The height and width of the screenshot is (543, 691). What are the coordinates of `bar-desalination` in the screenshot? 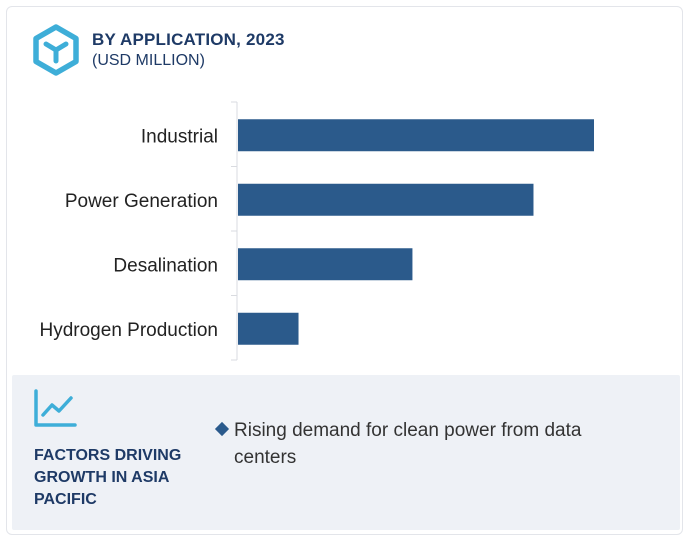 It's located at (325, 264).